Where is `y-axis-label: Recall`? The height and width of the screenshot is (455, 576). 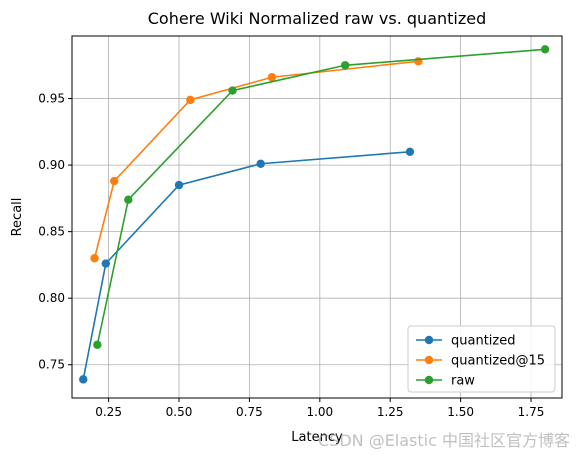
y-axis-label: Recall is located at coordinates (17, 217).